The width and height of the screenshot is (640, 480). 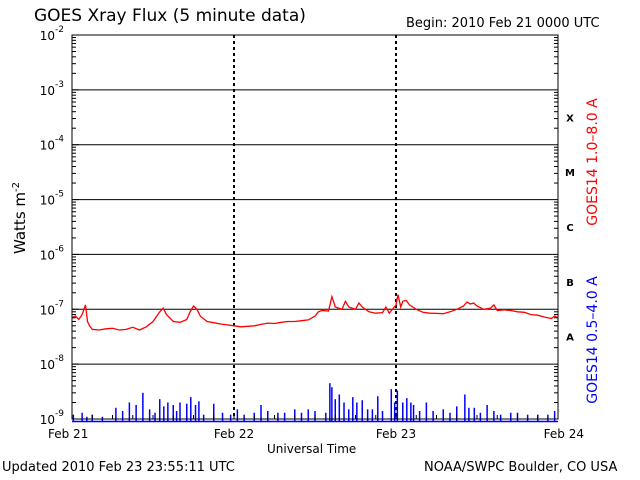 I want to click on y-tick-label: 10⁻³, so click(x=52, y=89).